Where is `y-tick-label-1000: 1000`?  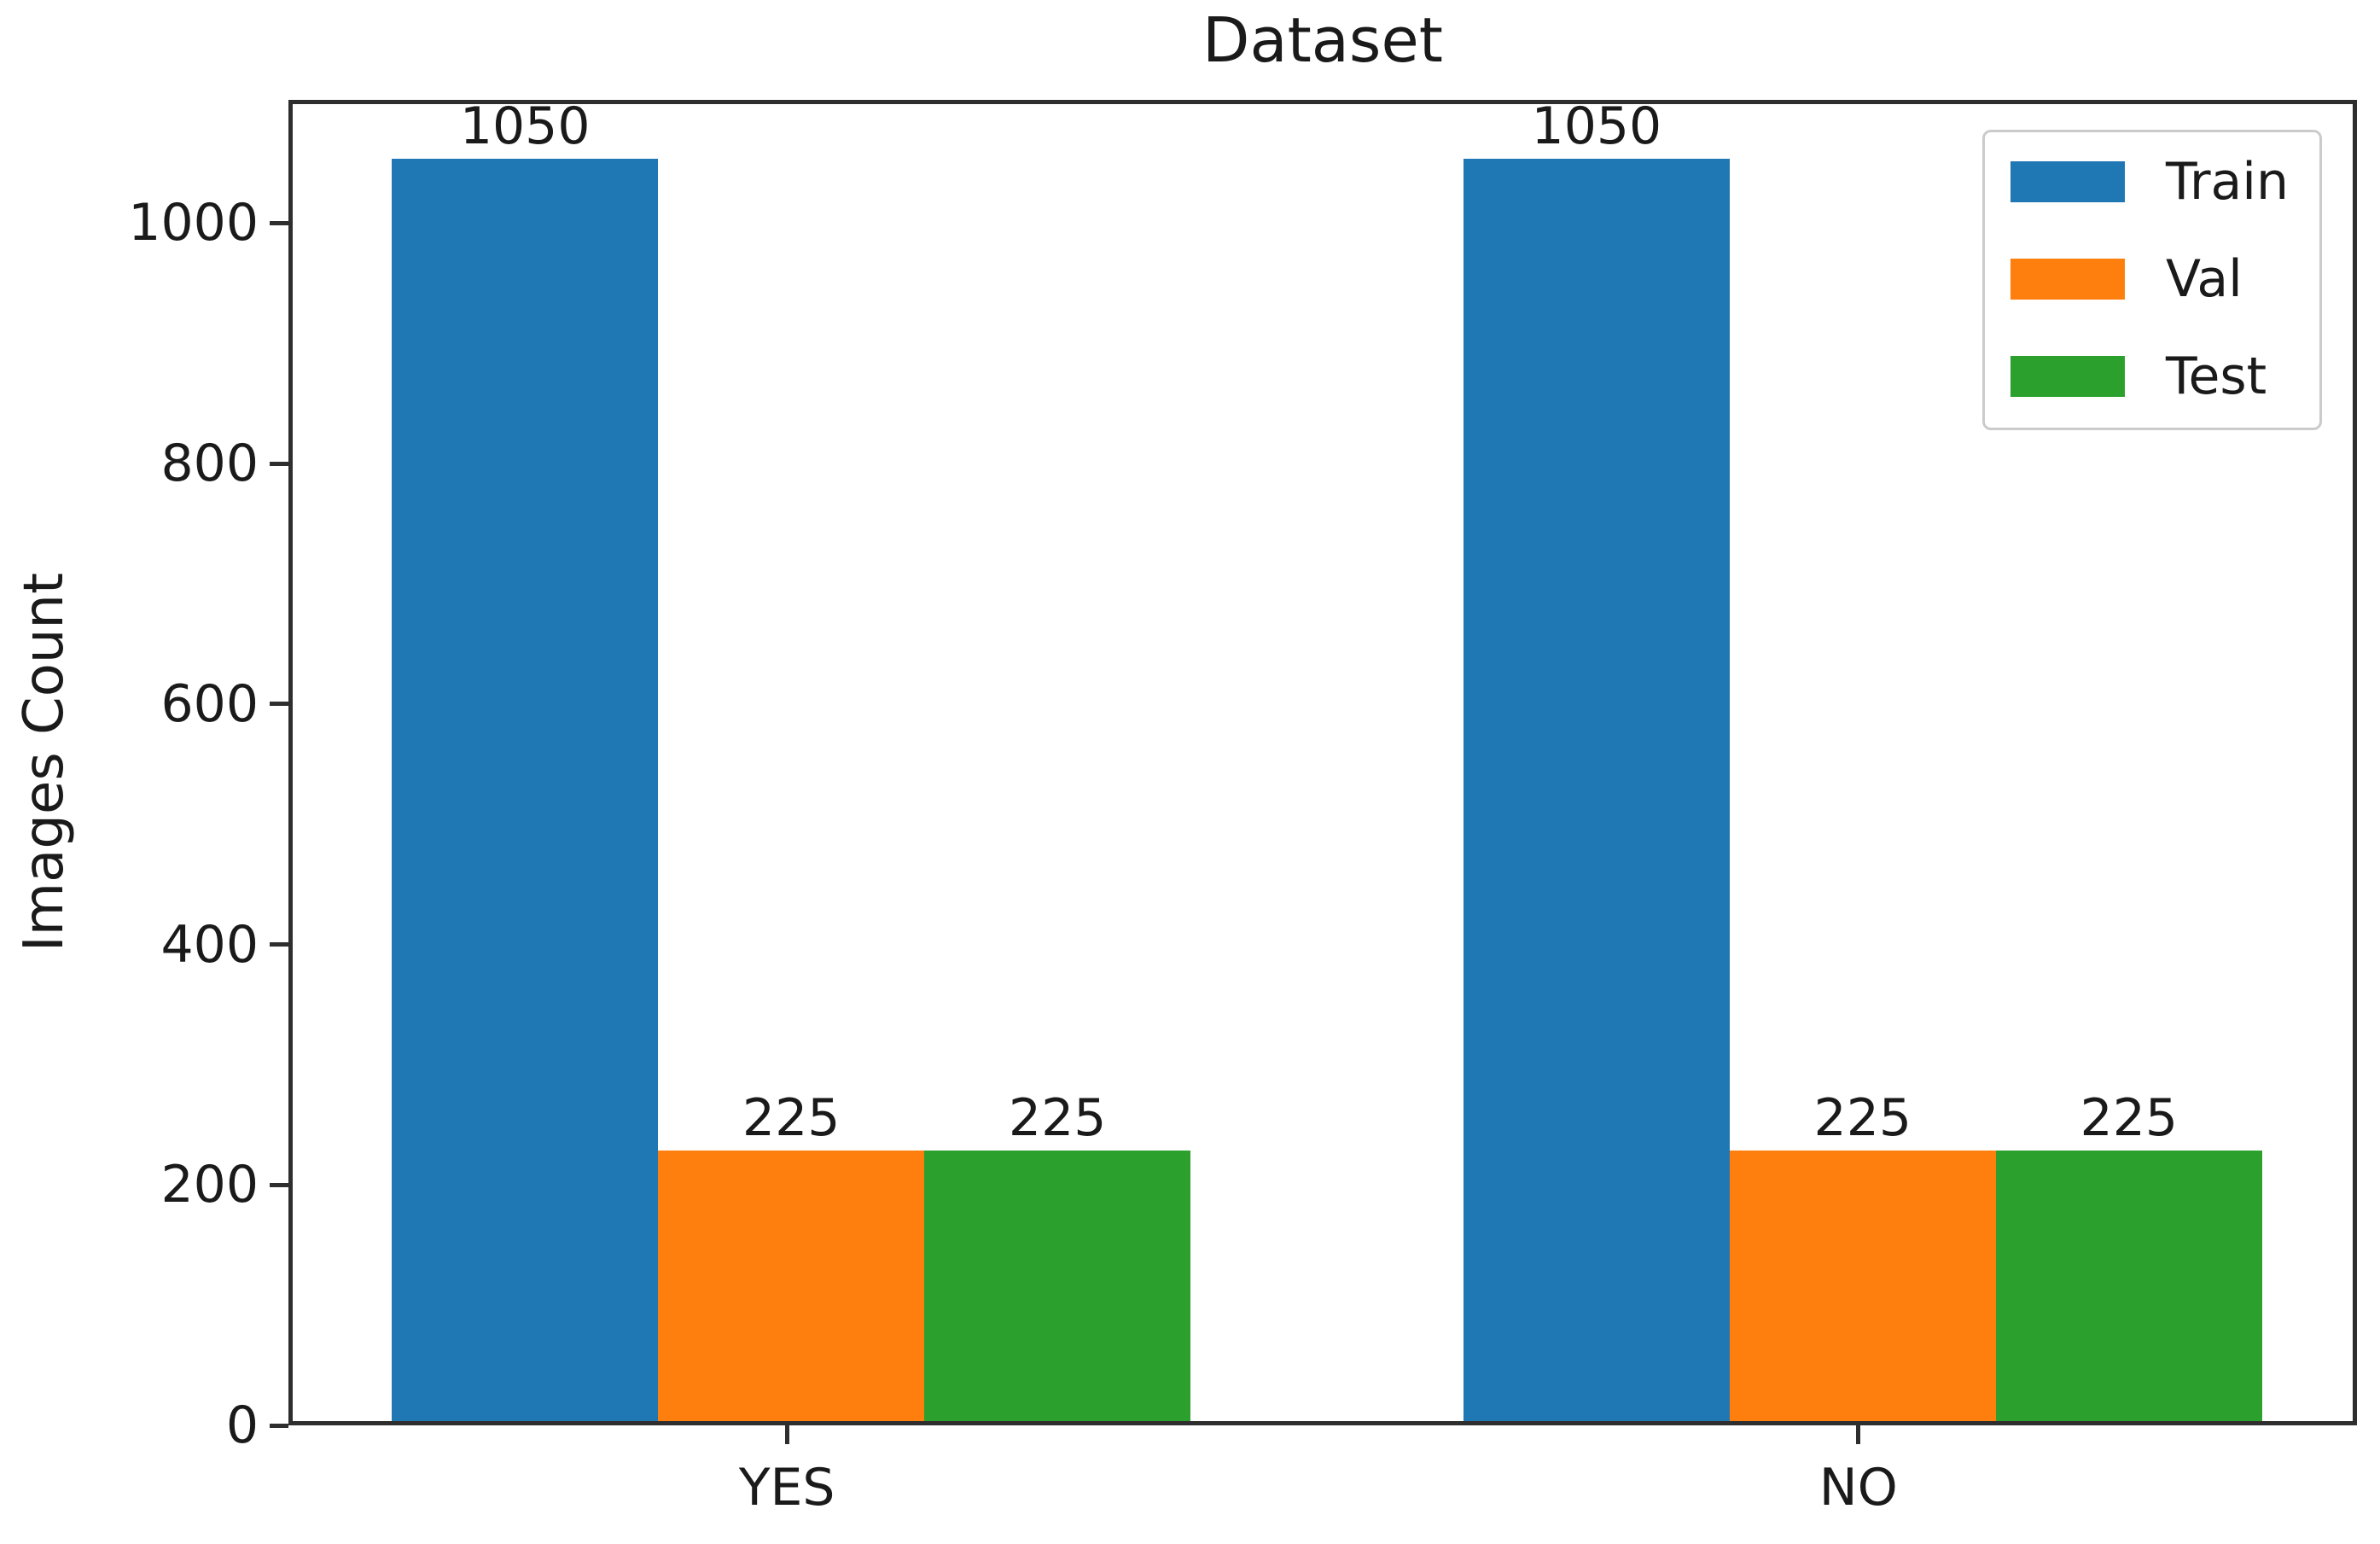 y-tick-label-1000: 1000 is located at coordinates (194, 223).